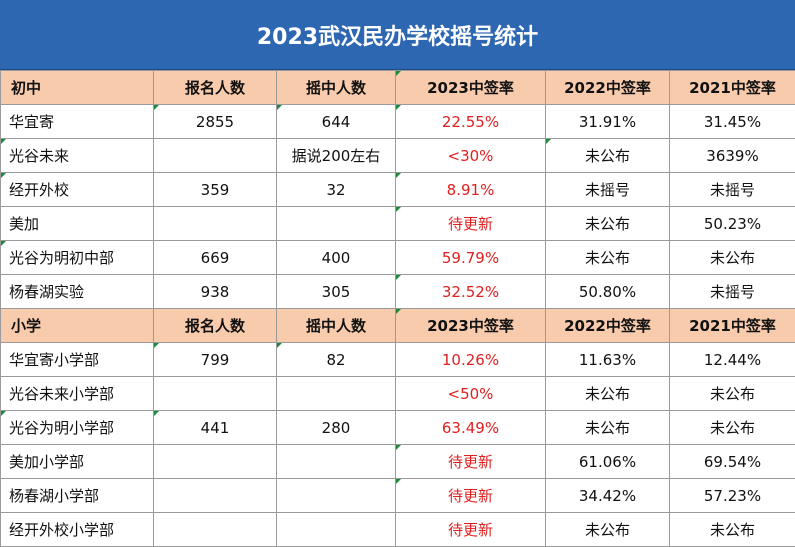  Describe the element at coordinates (732, 461) in the screenshot. I see `rate-2021-cell: 69.54%` at that location.